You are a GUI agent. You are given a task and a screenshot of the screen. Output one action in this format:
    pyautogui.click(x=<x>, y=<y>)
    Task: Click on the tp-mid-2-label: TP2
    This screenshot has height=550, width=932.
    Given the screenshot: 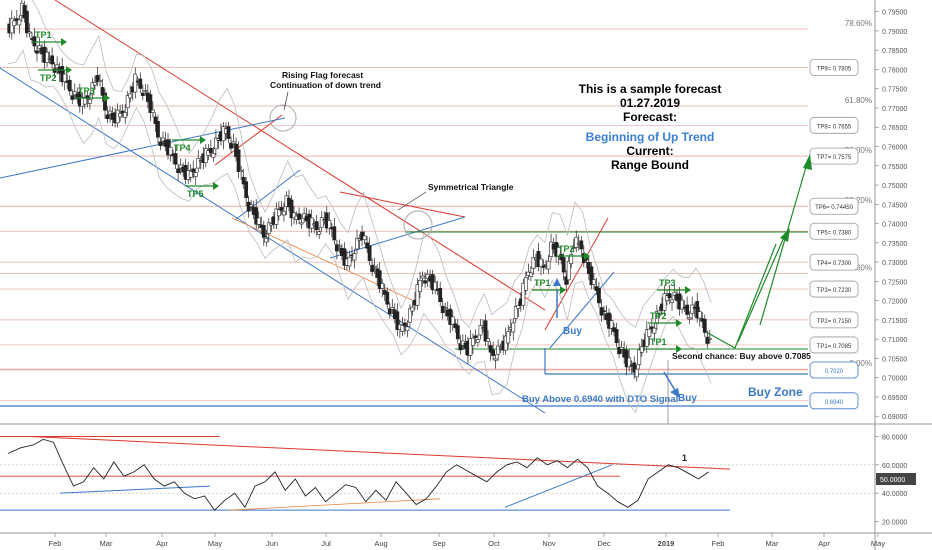 What is the action you would take?
    pyautogui.click(x=566, y=249)
    